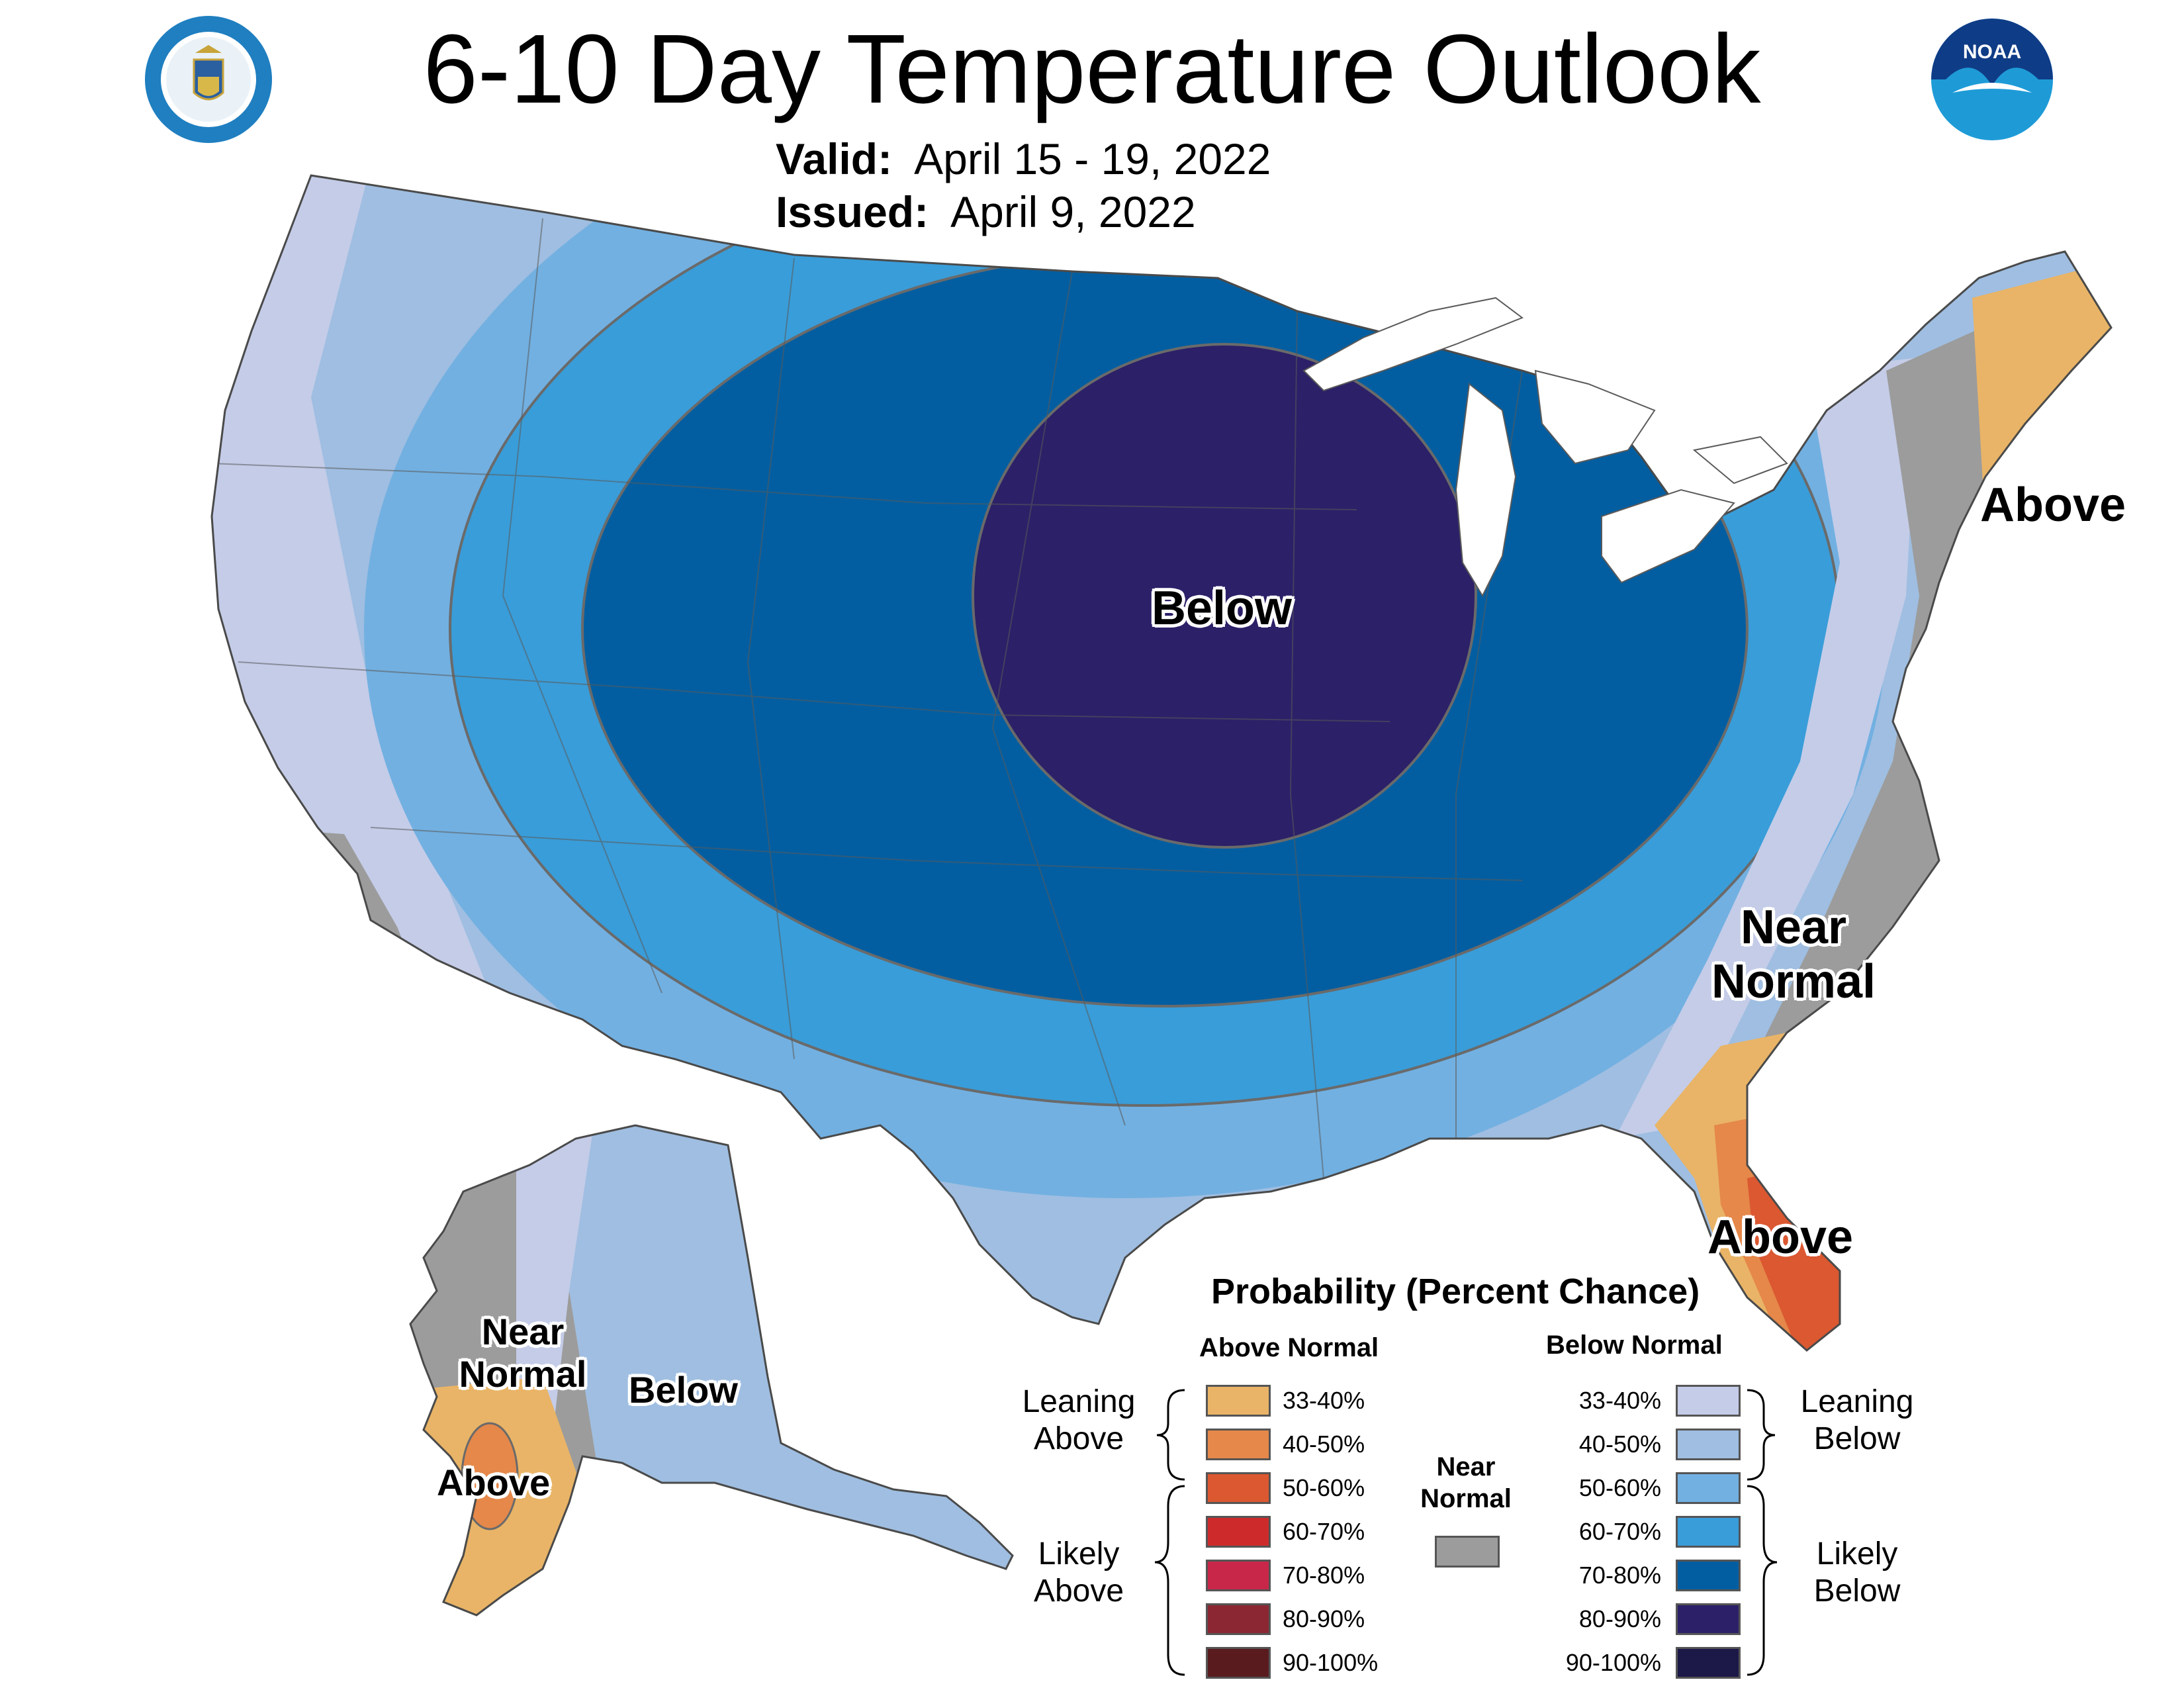 The width and height of the screenshot is (2184, 1688). I want to click on map-label-near-line1: Near, so click(1794, 927).